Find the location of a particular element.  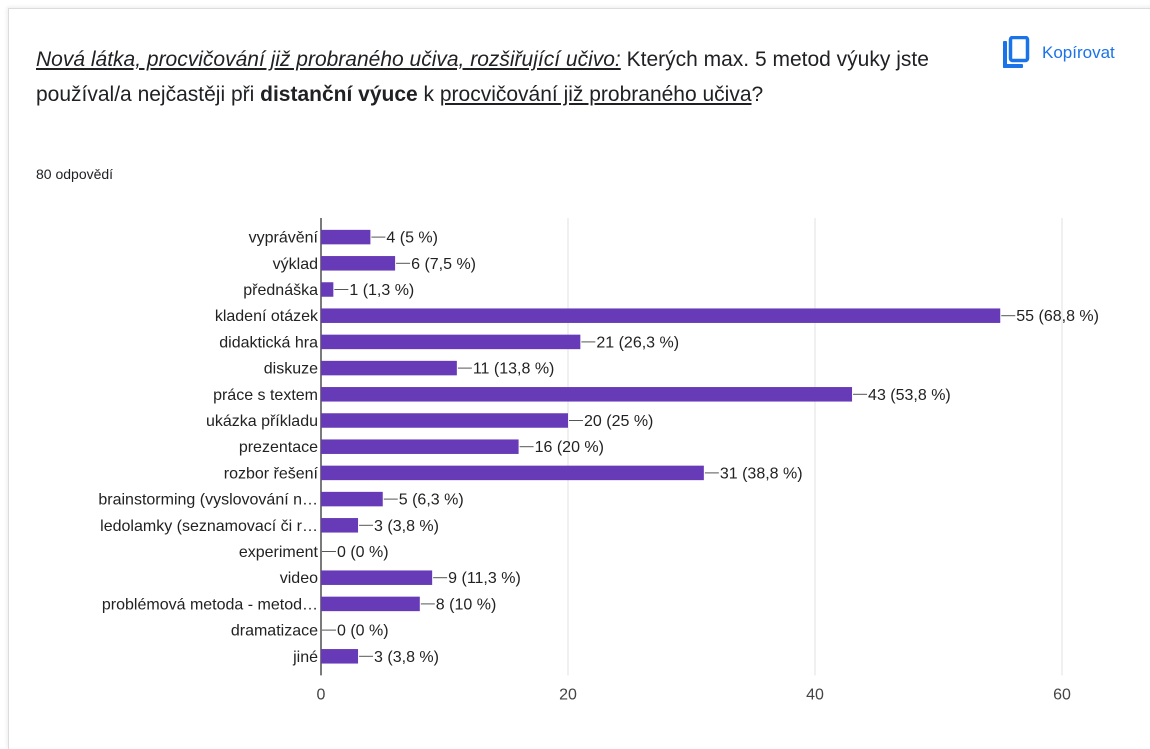

data-label: 6 (7,5 %) is located at coordinates (443, 264).